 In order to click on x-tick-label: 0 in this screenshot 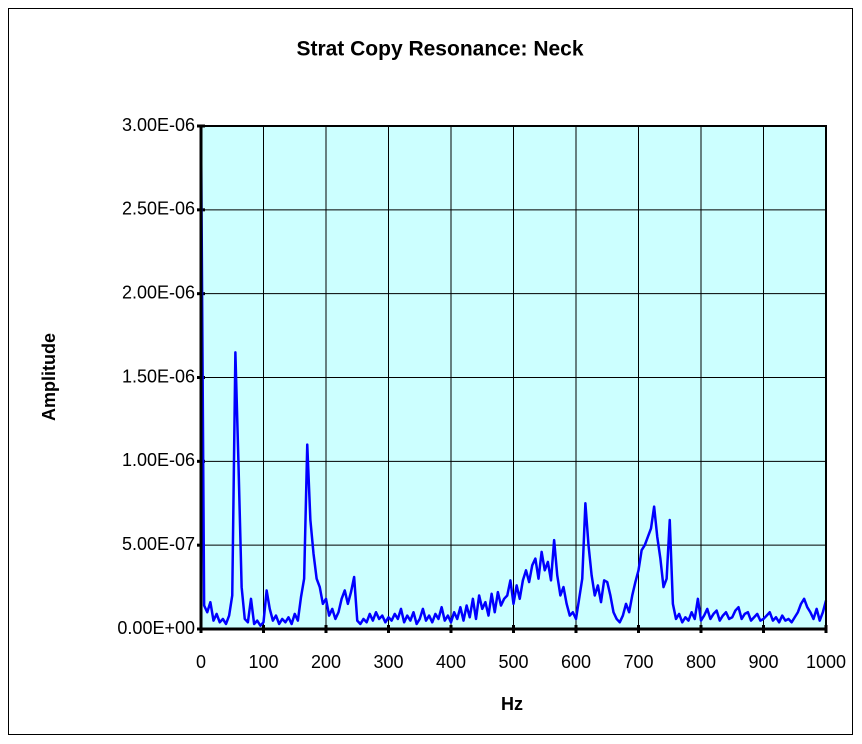, I will do `click(201, 662)`.